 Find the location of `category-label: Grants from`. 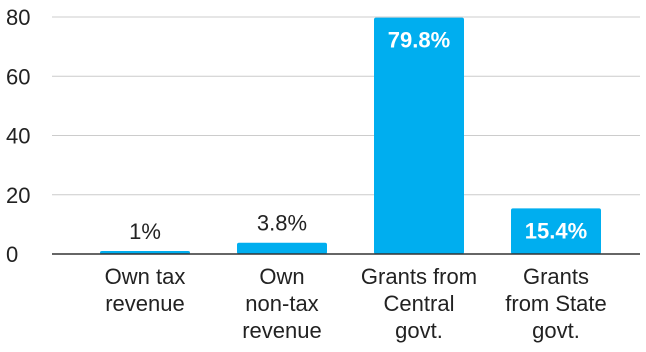

category-label: Grants from is located at coordinates (419, 276).